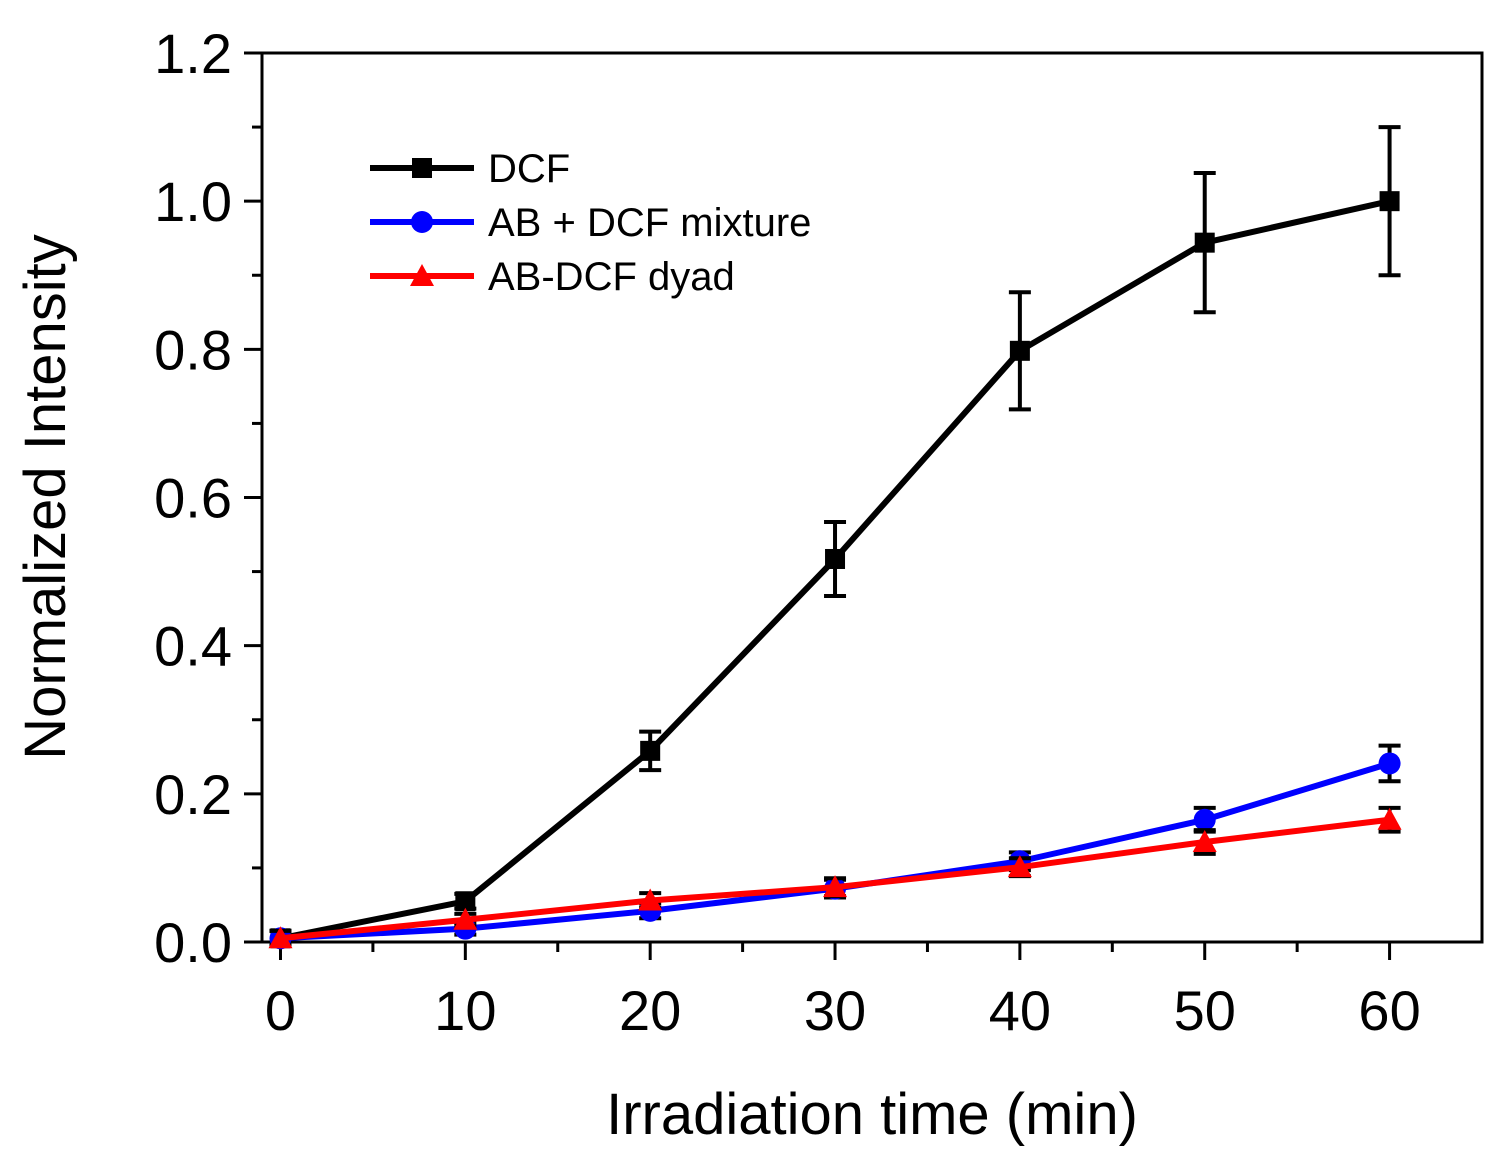 The image size is (1502, 1154). I want to click on x-axis-ticks: 0 10 20 30 40 50 60, so click(843, 992).